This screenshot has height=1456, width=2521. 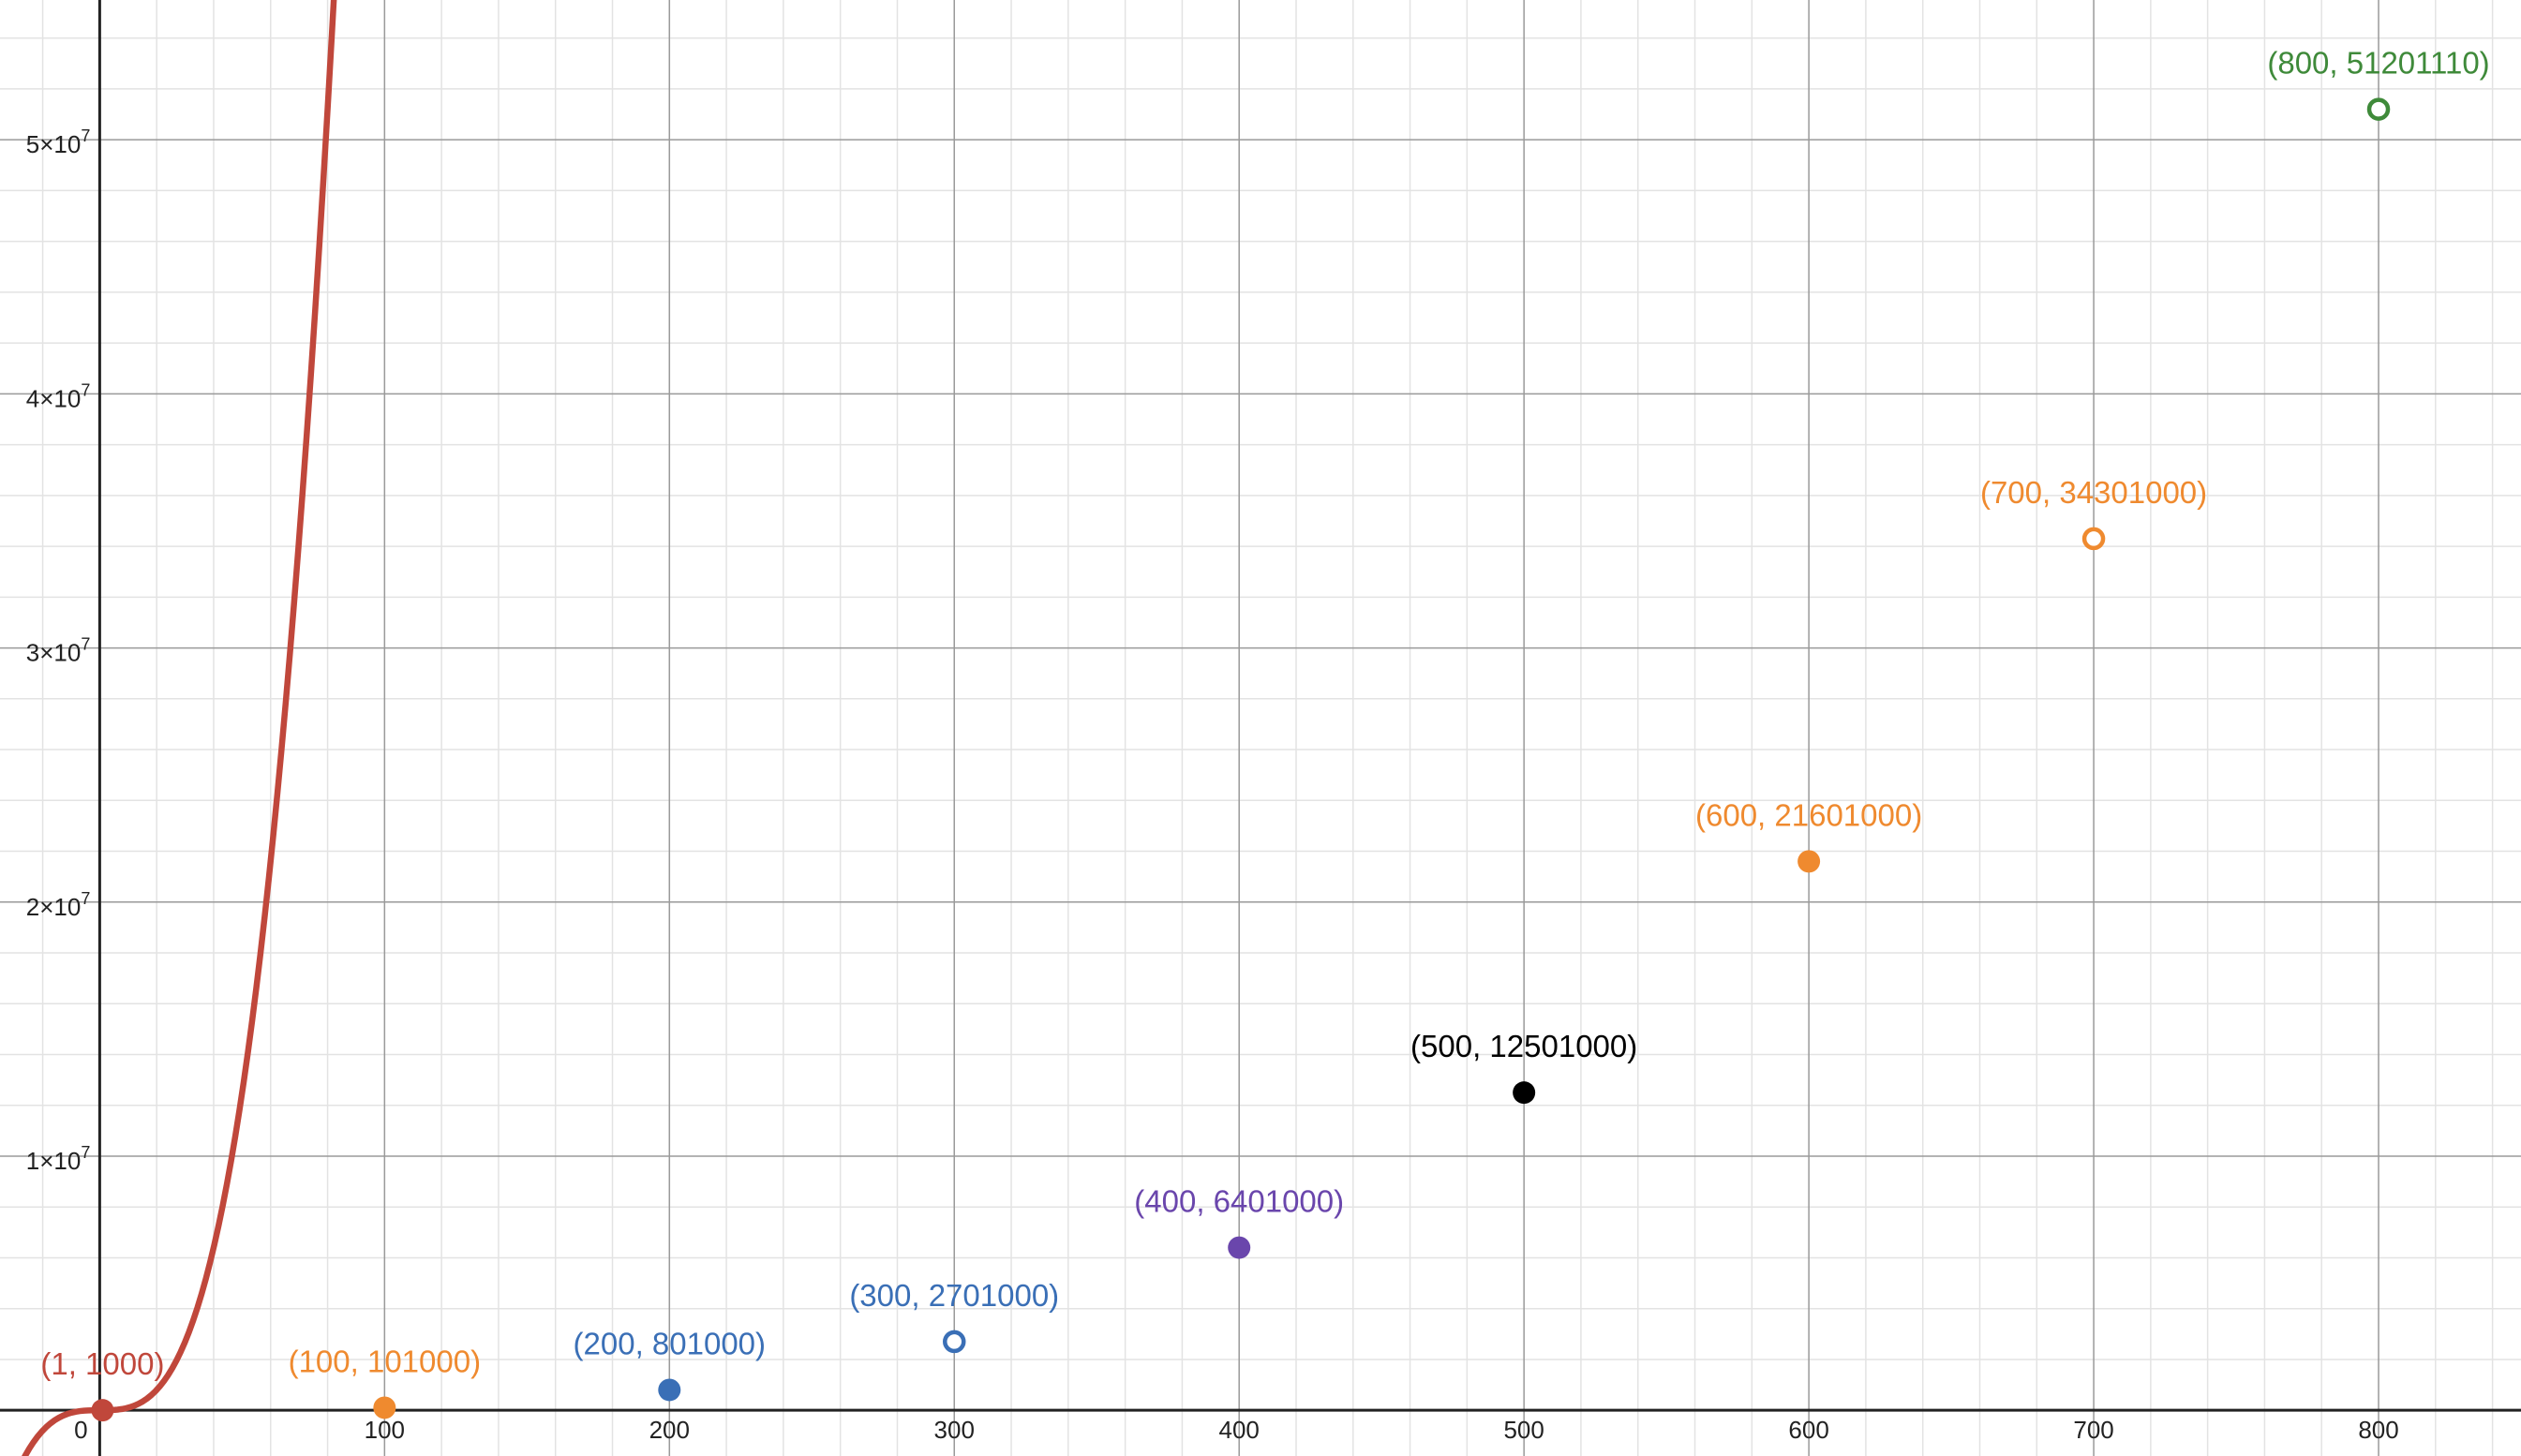 What do you see at coordinates (80, 1430) in the screenshot?
I see `x-tick-label: 0` at bounding box center [80, 1430].